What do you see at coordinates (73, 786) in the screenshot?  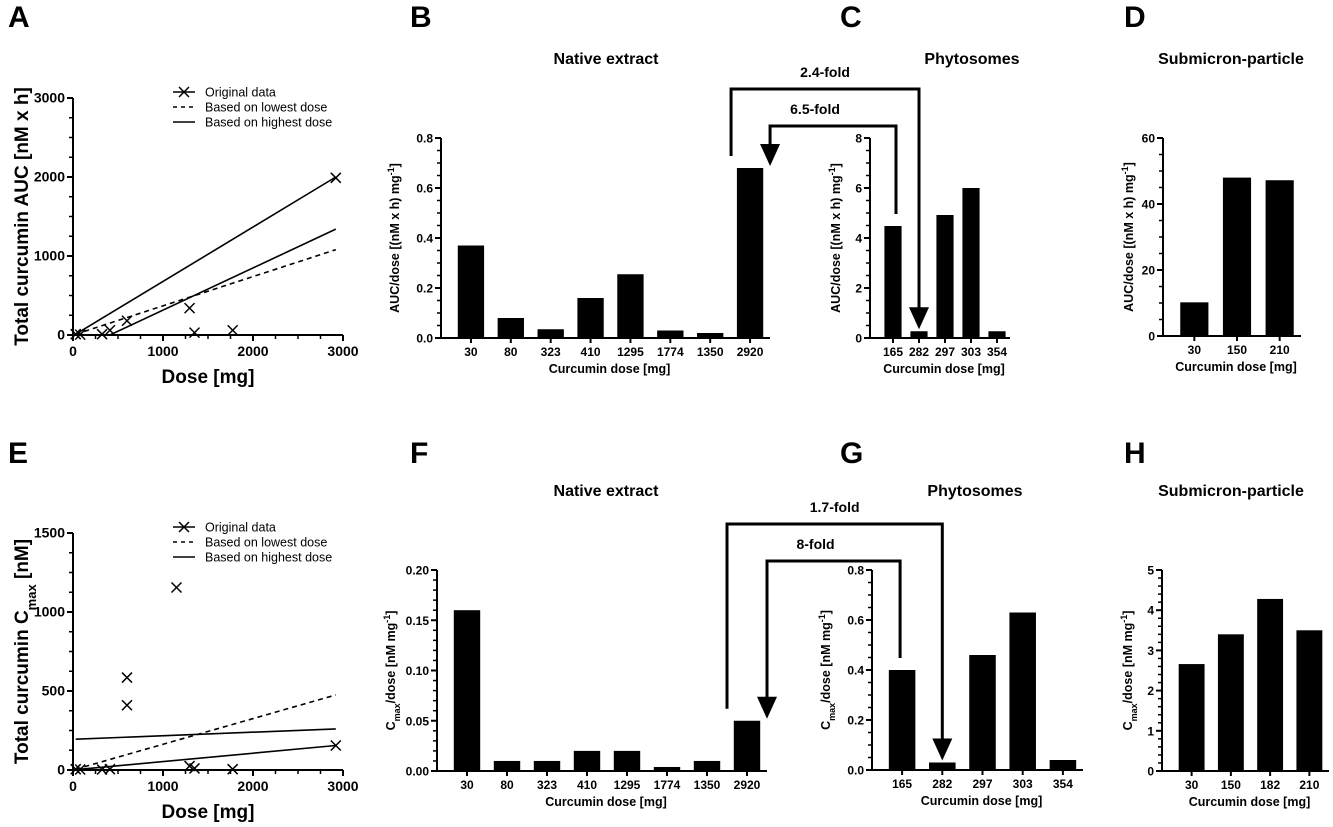 I see `x-tick-label: 0` at bounding box center [73, 786].